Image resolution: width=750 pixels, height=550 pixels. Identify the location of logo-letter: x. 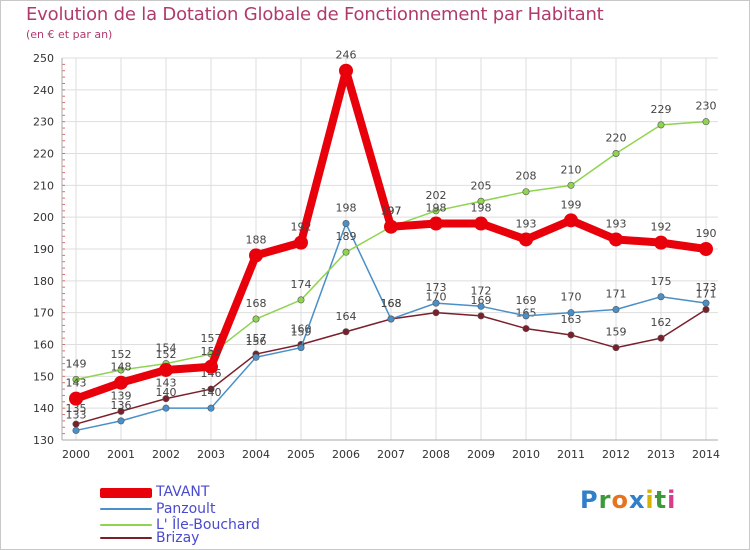
(637, 500).